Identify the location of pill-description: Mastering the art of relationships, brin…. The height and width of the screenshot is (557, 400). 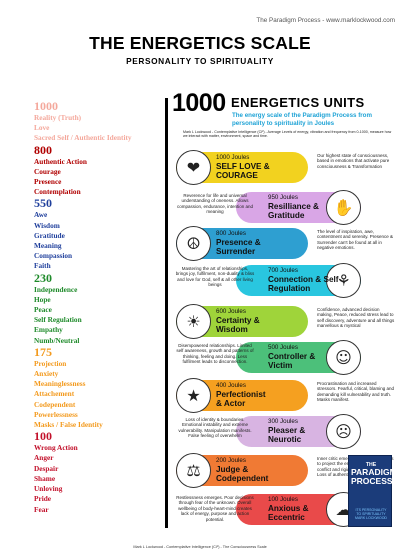
(215, 277).